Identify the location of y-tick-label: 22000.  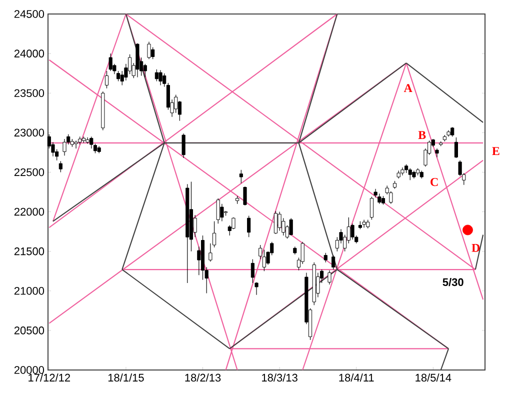
(29, 212).